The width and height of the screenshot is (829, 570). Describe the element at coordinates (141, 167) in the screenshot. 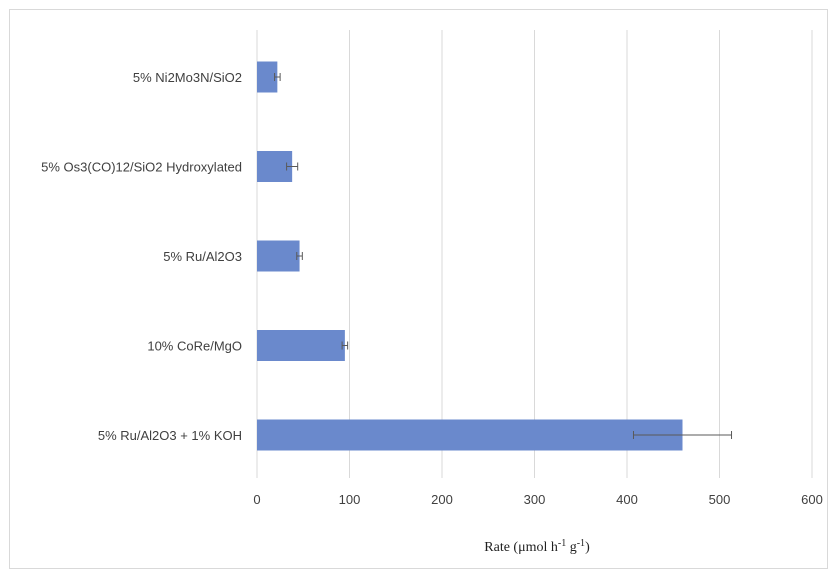

I see `category-label-1: 5% Os3(CO)12/SiO2 Hydroxylated` at that location.